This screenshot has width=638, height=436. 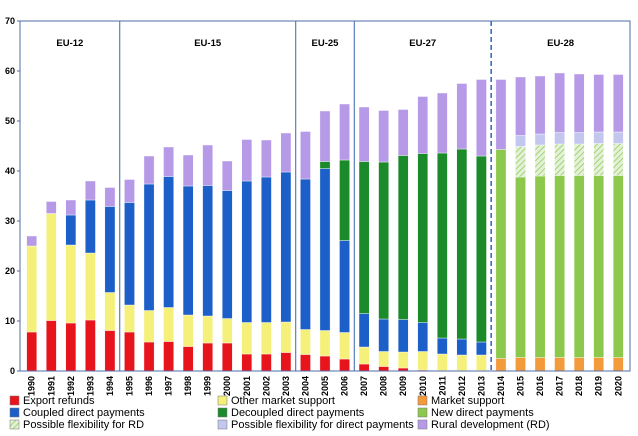 I want to click on x-tick-label: 2004, so click(x=305, y=386).